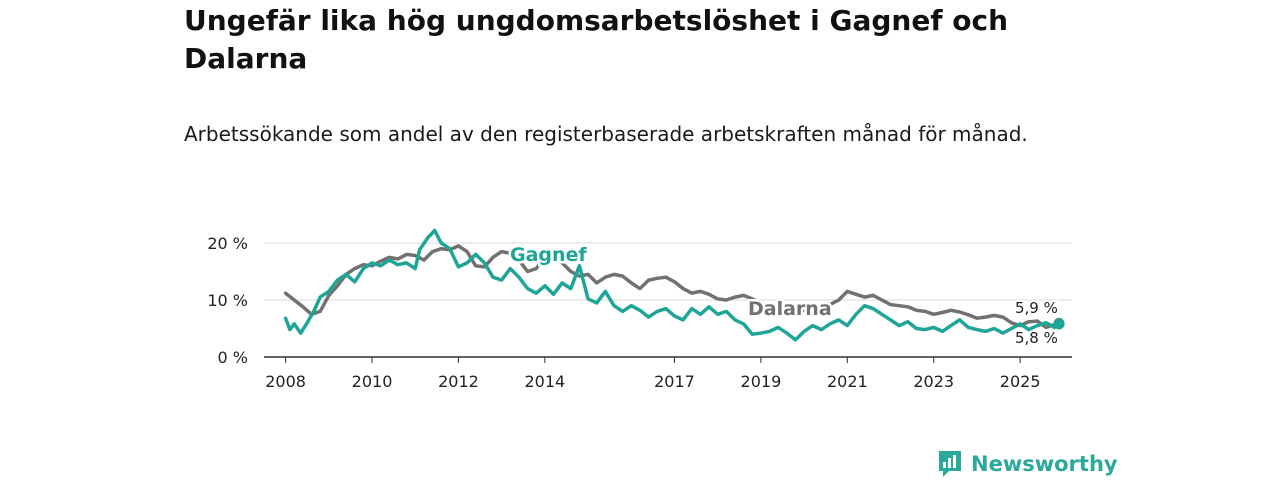 The height and width of the screenshot is (480, 1280). I want to click on y-tick-label: 20 %, so click(227, 243).